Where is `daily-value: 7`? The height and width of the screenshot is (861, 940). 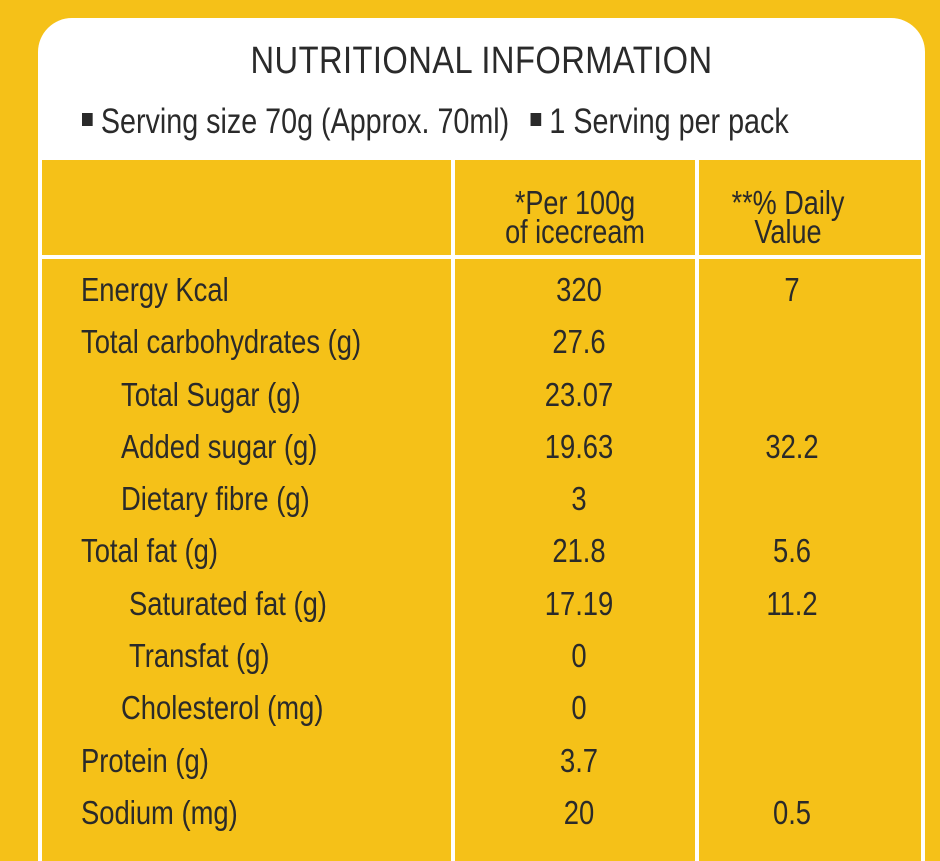 daily-value: 7 is located at coordinates (792, 289).